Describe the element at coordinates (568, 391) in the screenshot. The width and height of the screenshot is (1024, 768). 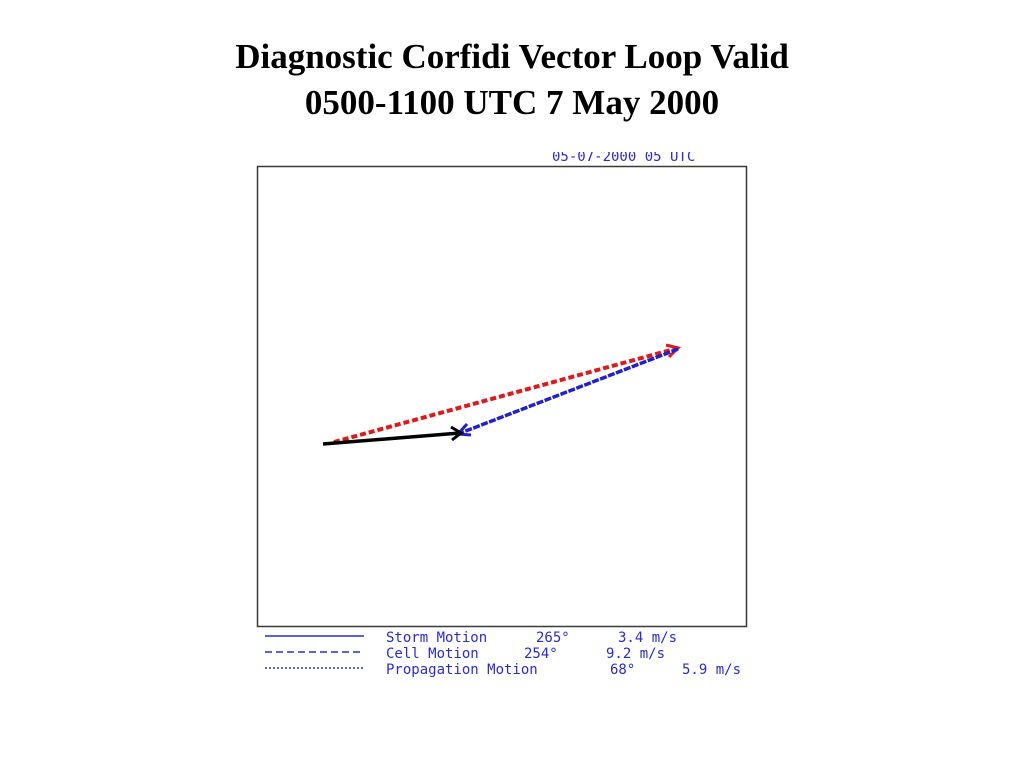
I see `cell-vector-line` at that location.